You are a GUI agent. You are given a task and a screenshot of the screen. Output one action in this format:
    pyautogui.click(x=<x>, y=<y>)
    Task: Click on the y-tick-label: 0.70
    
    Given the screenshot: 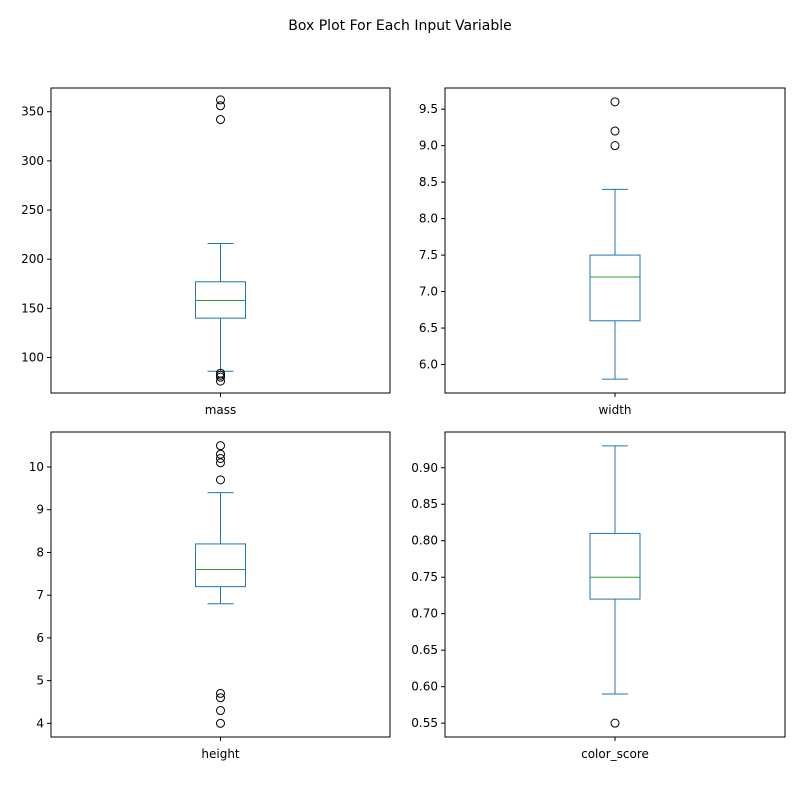 What is the action you would take?
    pyautogui.click(x=424, y=614)
    